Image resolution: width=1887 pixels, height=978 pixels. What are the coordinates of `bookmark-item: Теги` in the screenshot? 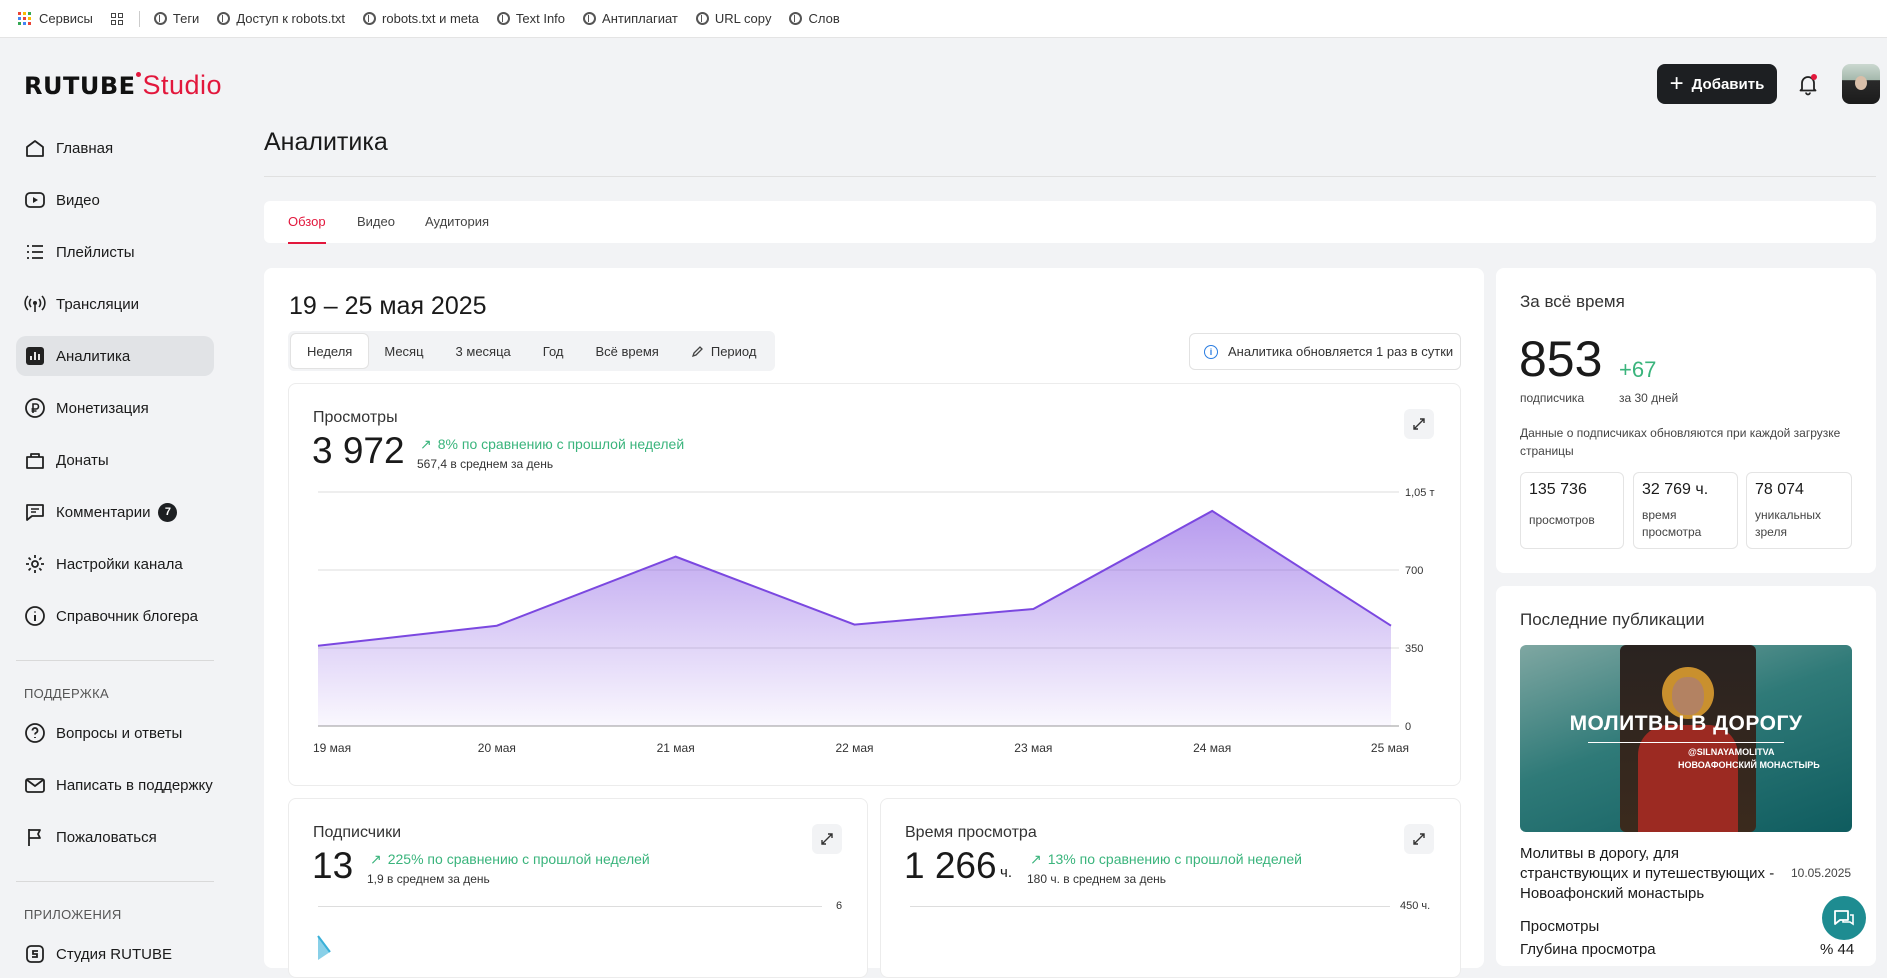 It's located at (176, 18).